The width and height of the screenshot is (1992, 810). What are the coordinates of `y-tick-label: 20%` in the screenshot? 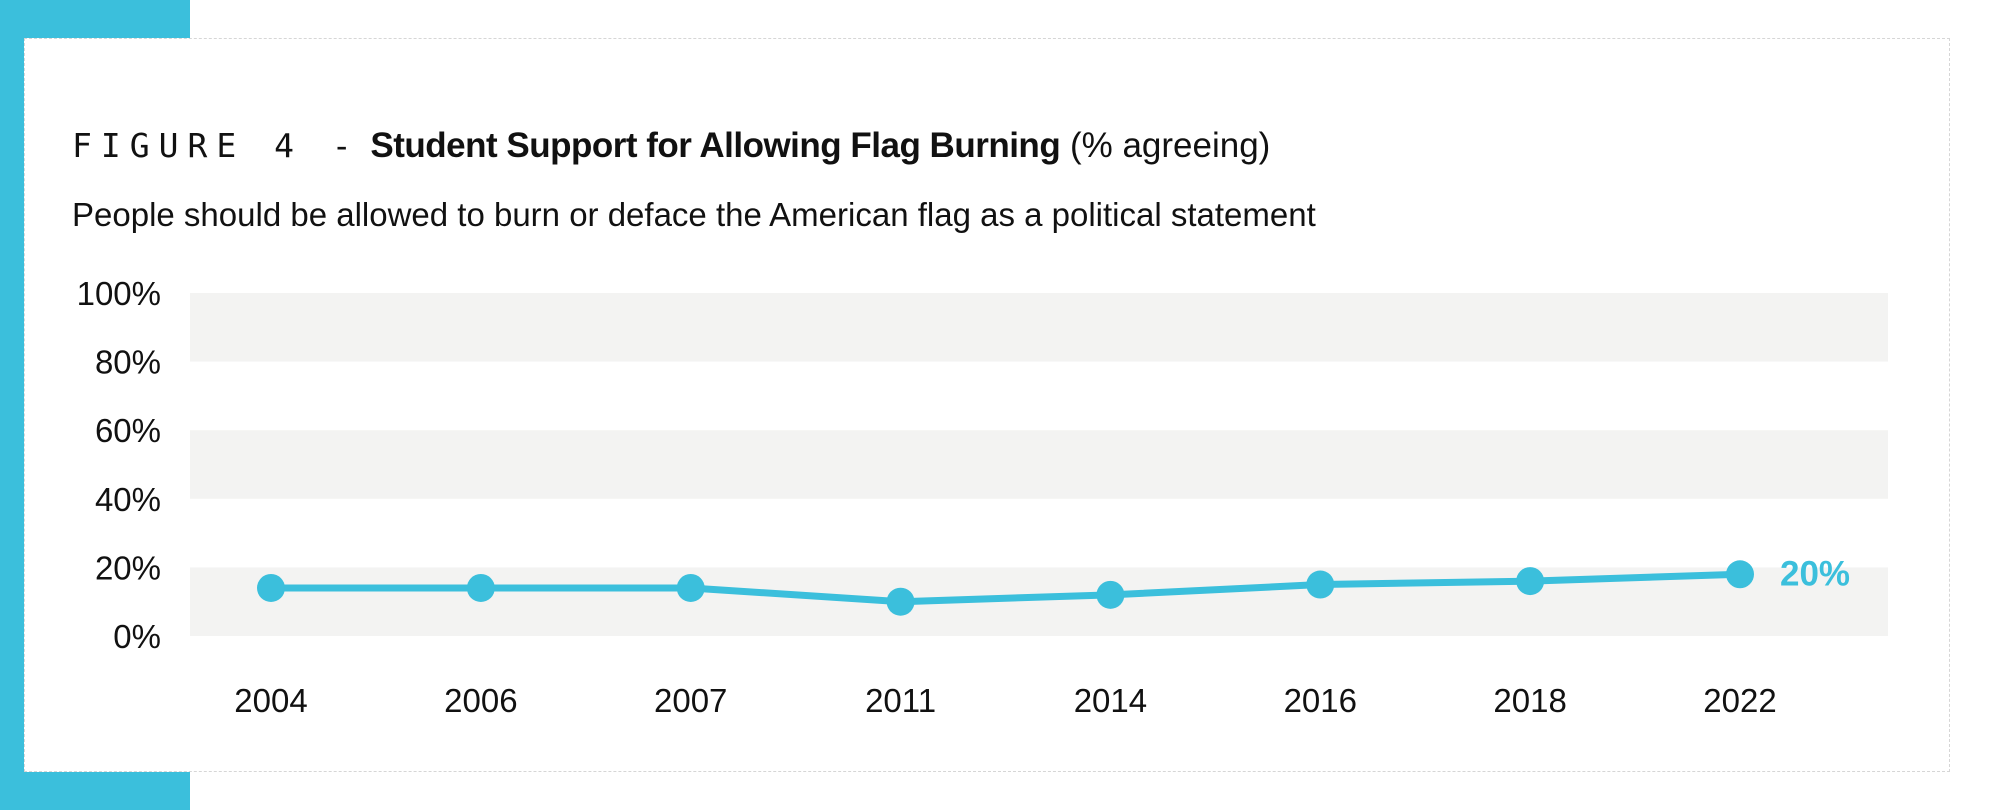 It's located at (128, 567).